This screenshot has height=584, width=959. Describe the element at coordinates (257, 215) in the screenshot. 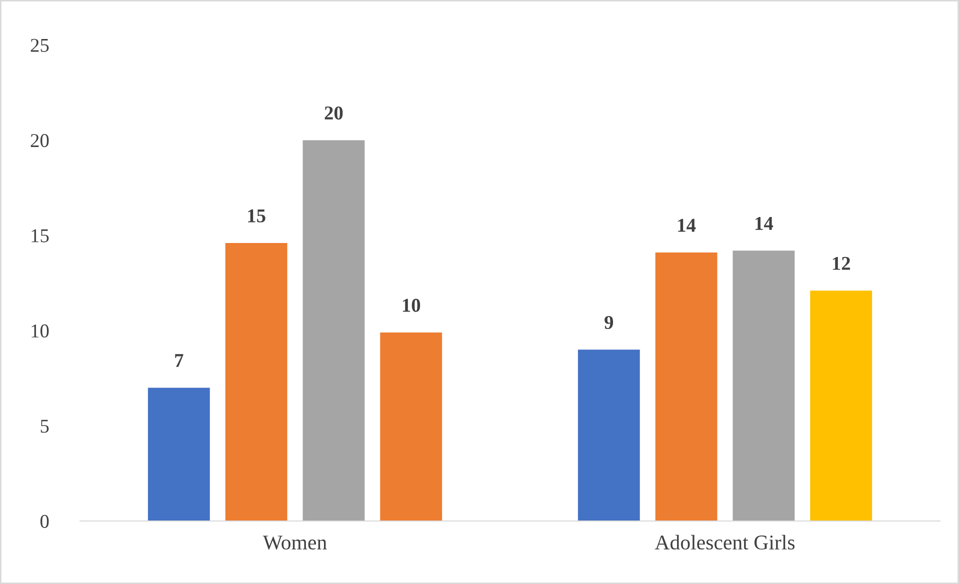

I see `data-label: 15` at that location.